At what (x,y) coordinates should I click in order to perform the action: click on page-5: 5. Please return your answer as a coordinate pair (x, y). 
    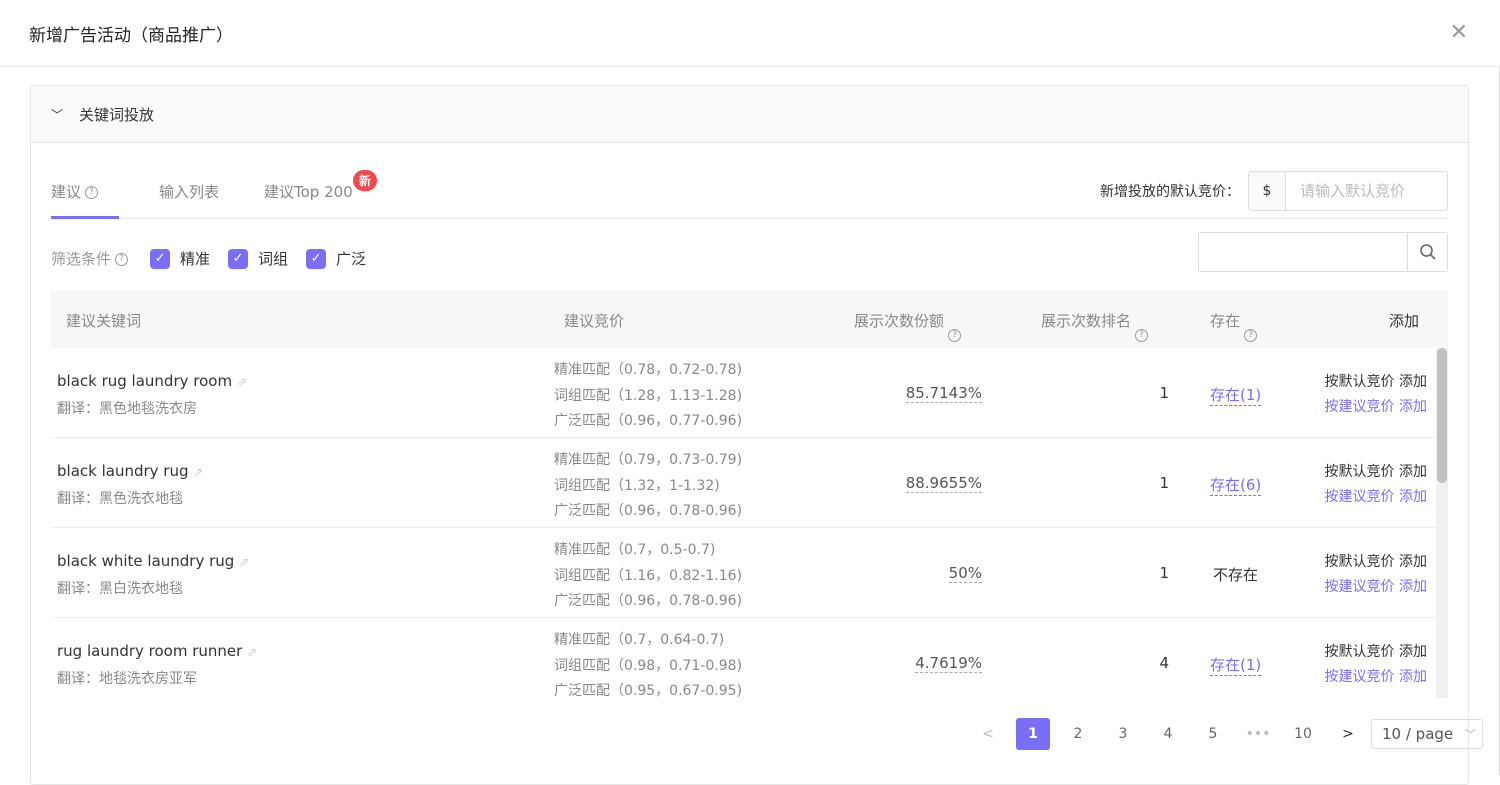
    Looking at the image, I should click on (1213, 734).